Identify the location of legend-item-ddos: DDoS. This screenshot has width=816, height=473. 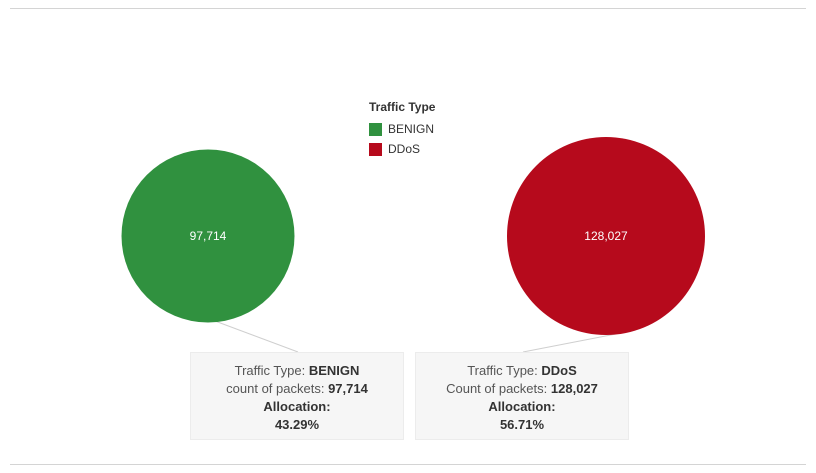
(402, 149).